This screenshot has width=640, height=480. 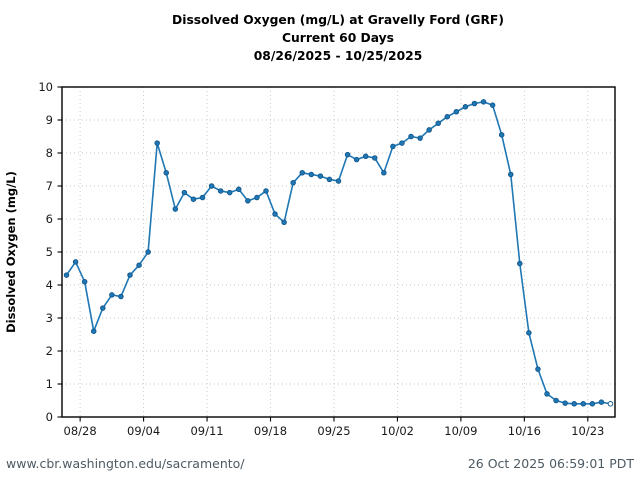 What do you see at coordinates (49, 285) in the screenshot?
I see `y-tick-label: 4` at bounding box center [49, 285].